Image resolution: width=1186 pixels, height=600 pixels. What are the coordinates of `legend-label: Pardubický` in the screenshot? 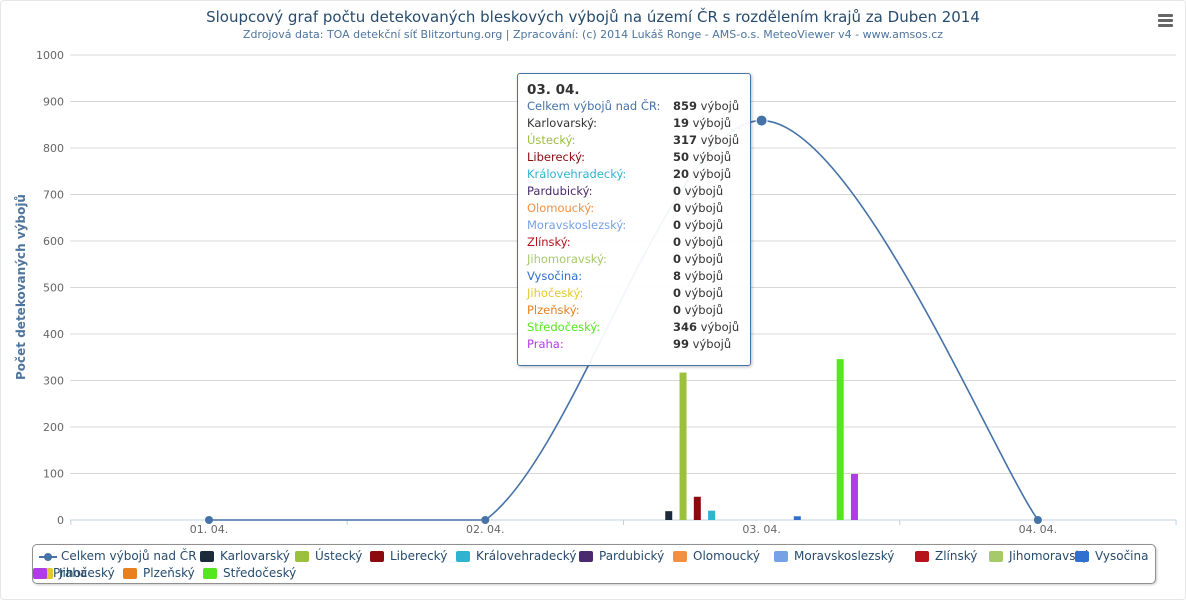 It's located at (632, 556).